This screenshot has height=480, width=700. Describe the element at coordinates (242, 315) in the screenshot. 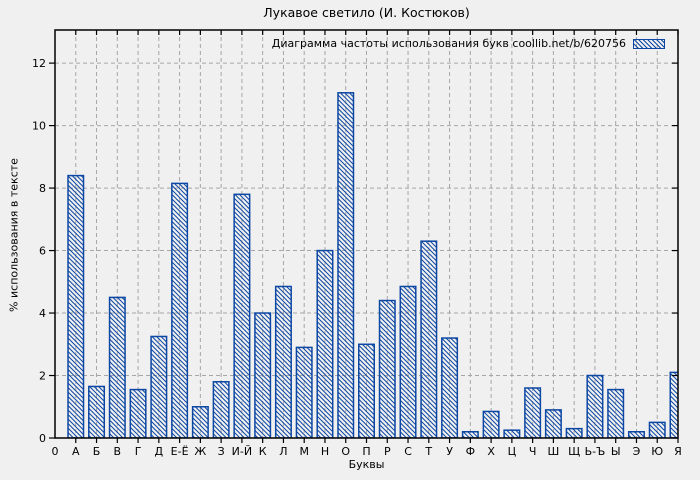

I see `bar-И-Й` at that location.